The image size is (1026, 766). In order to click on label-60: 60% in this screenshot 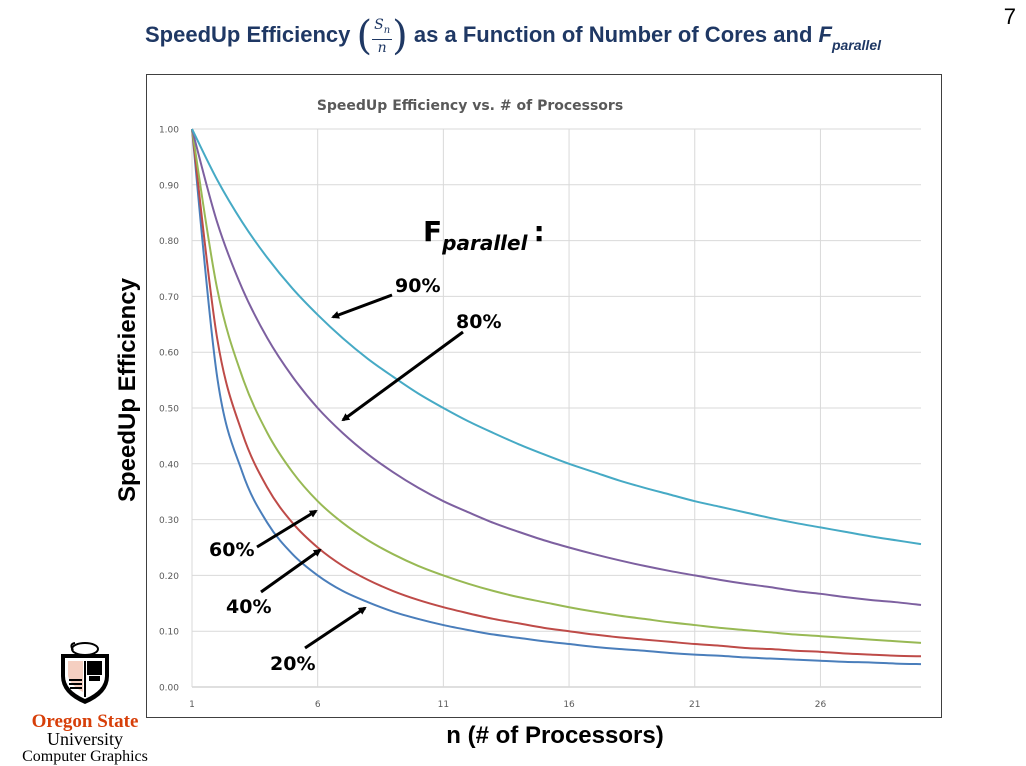, I will do `click(231, 550)`.